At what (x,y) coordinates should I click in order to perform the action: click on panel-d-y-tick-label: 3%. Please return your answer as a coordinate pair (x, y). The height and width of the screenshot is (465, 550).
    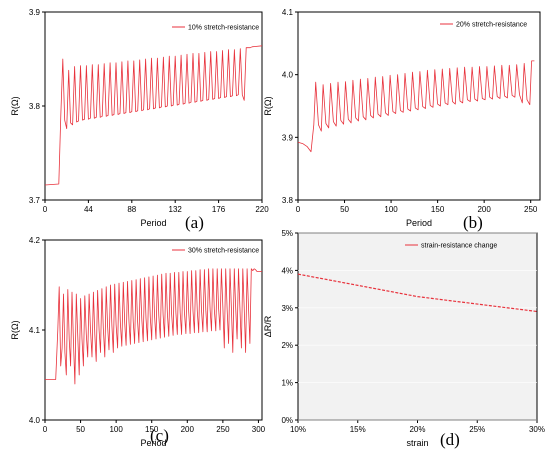
    Looking at the image, I should click on (287, 308).